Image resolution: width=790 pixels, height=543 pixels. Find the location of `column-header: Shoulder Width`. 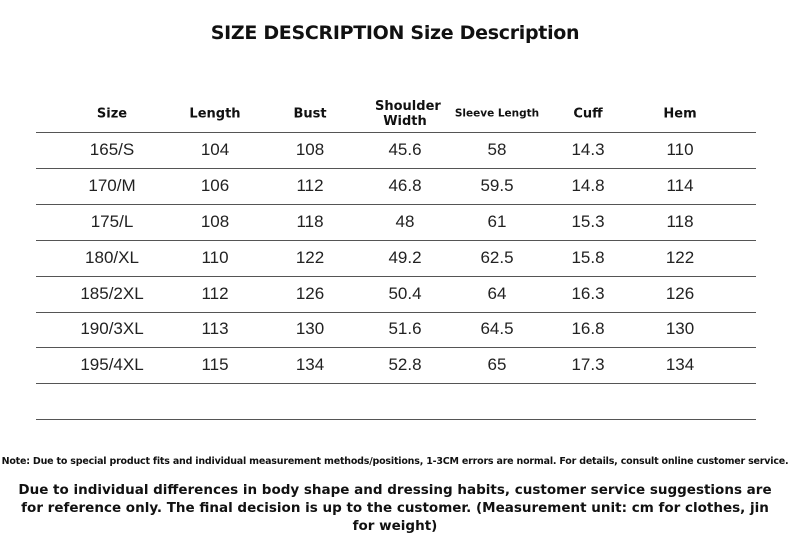

column-header: Shoulder Width is located at coordinates (408, 114).